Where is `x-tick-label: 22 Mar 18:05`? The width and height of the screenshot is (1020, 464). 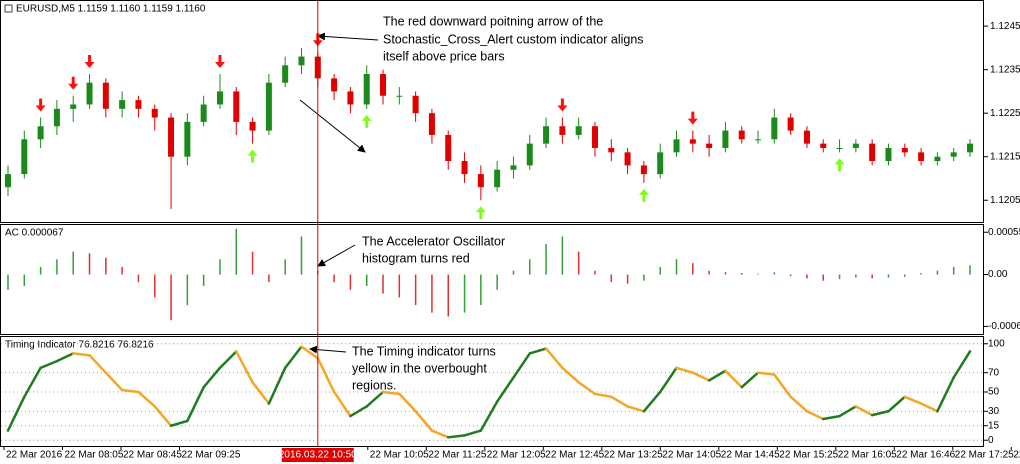 x-tick-label: 22 Mar 18:05 is located at coordinates (1016, 455).